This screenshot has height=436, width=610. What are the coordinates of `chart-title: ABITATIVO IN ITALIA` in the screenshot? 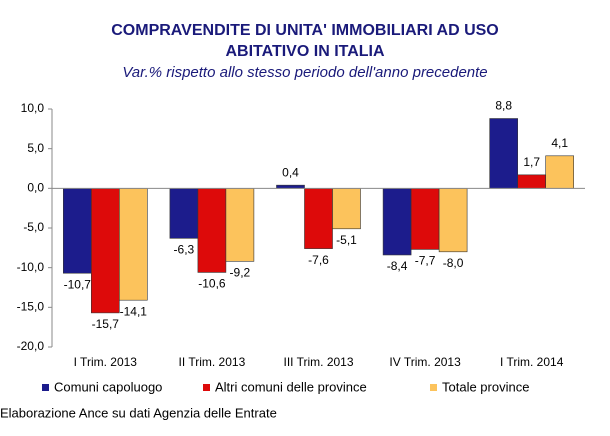 It's located at (305, 51).